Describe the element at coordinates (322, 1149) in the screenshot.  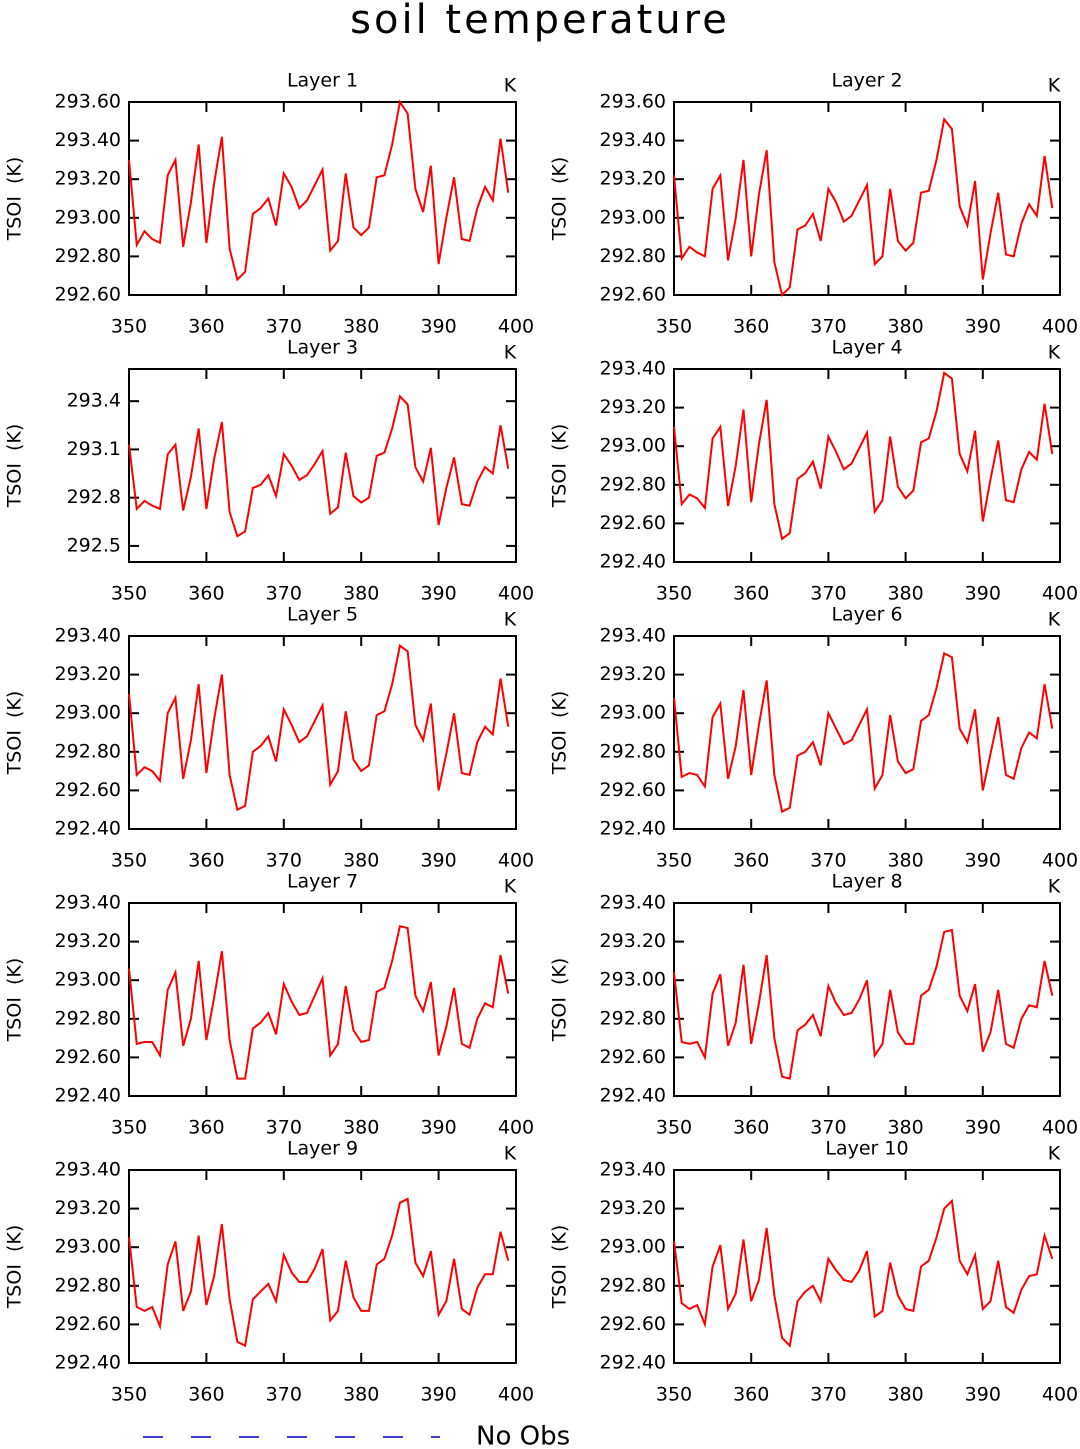
I see `panel-title: Layer 9` at that location.